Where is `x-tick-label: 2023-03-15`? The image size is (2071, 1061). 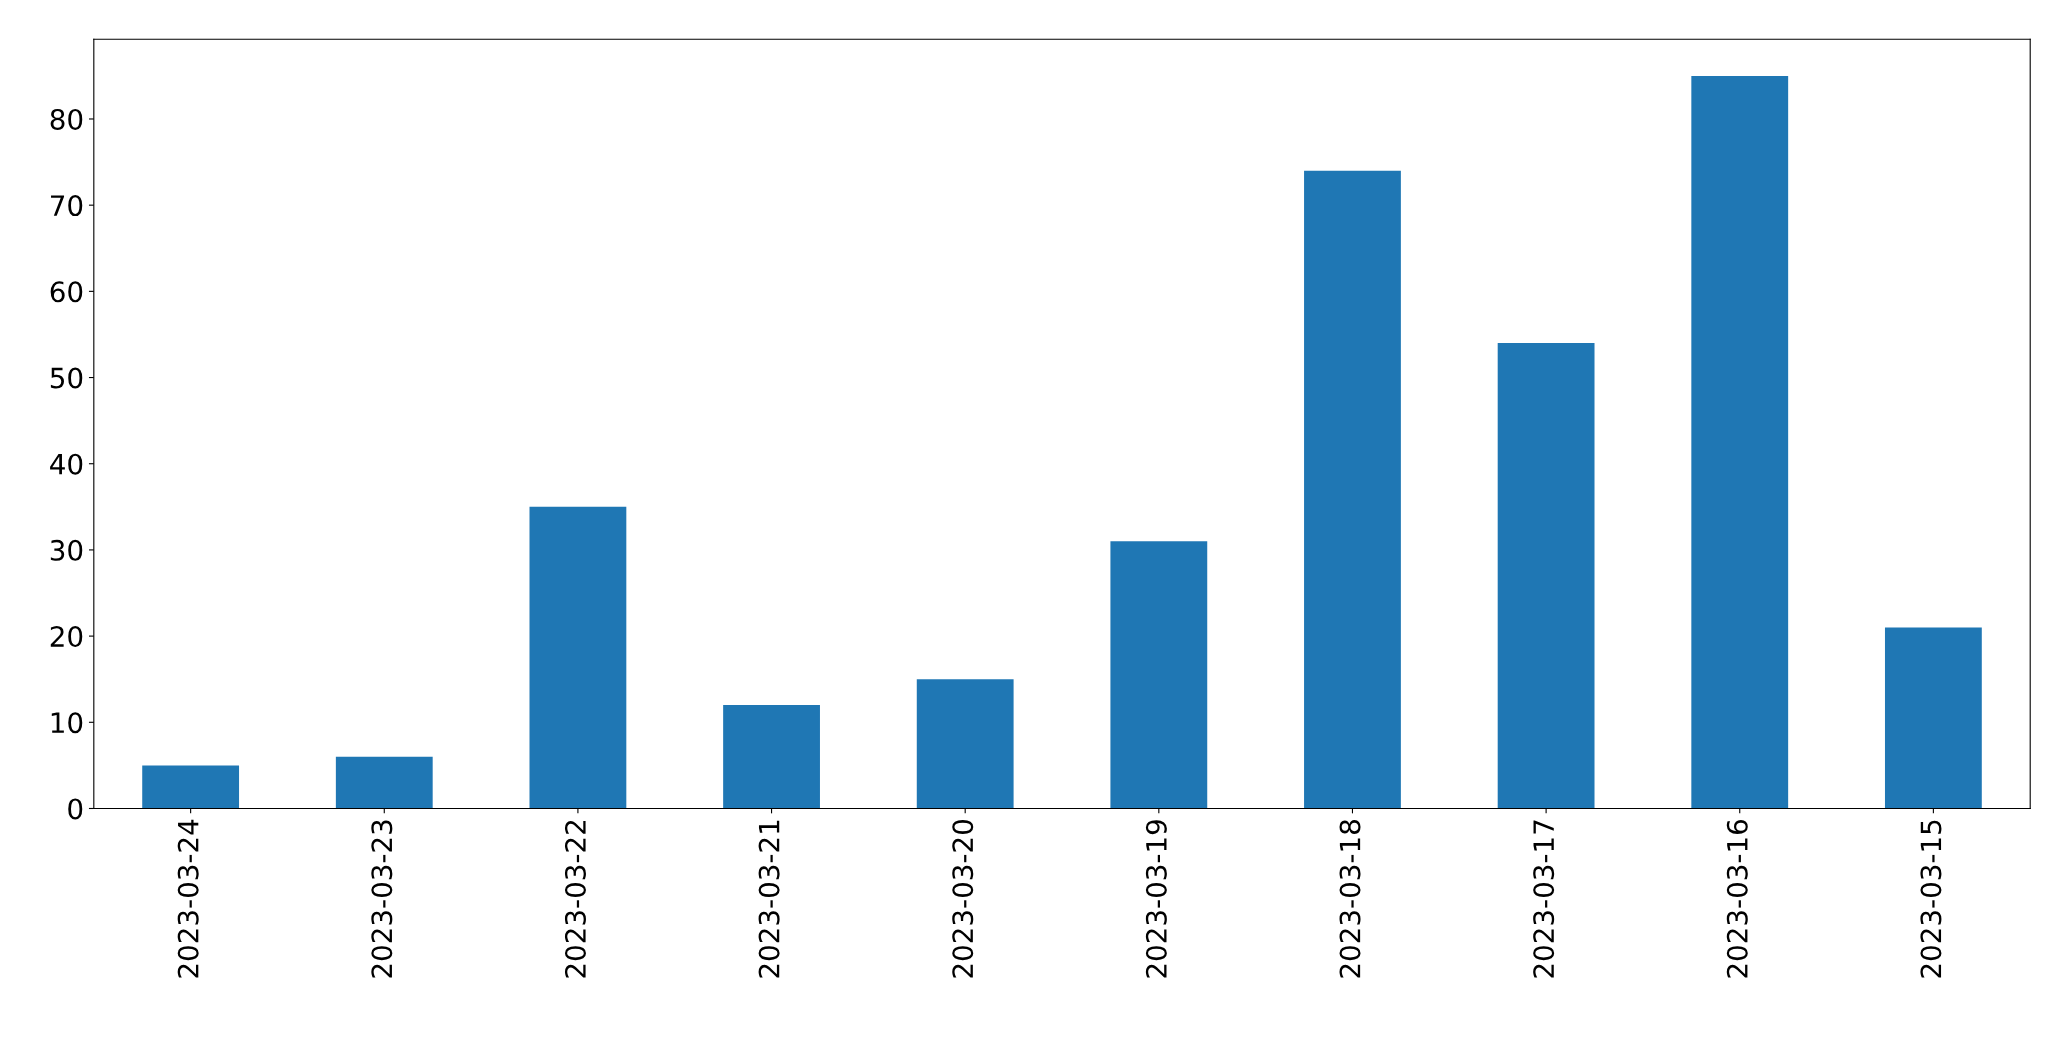 x-tick-label: 2023-03-15 is located at coordinates (1931, 899).